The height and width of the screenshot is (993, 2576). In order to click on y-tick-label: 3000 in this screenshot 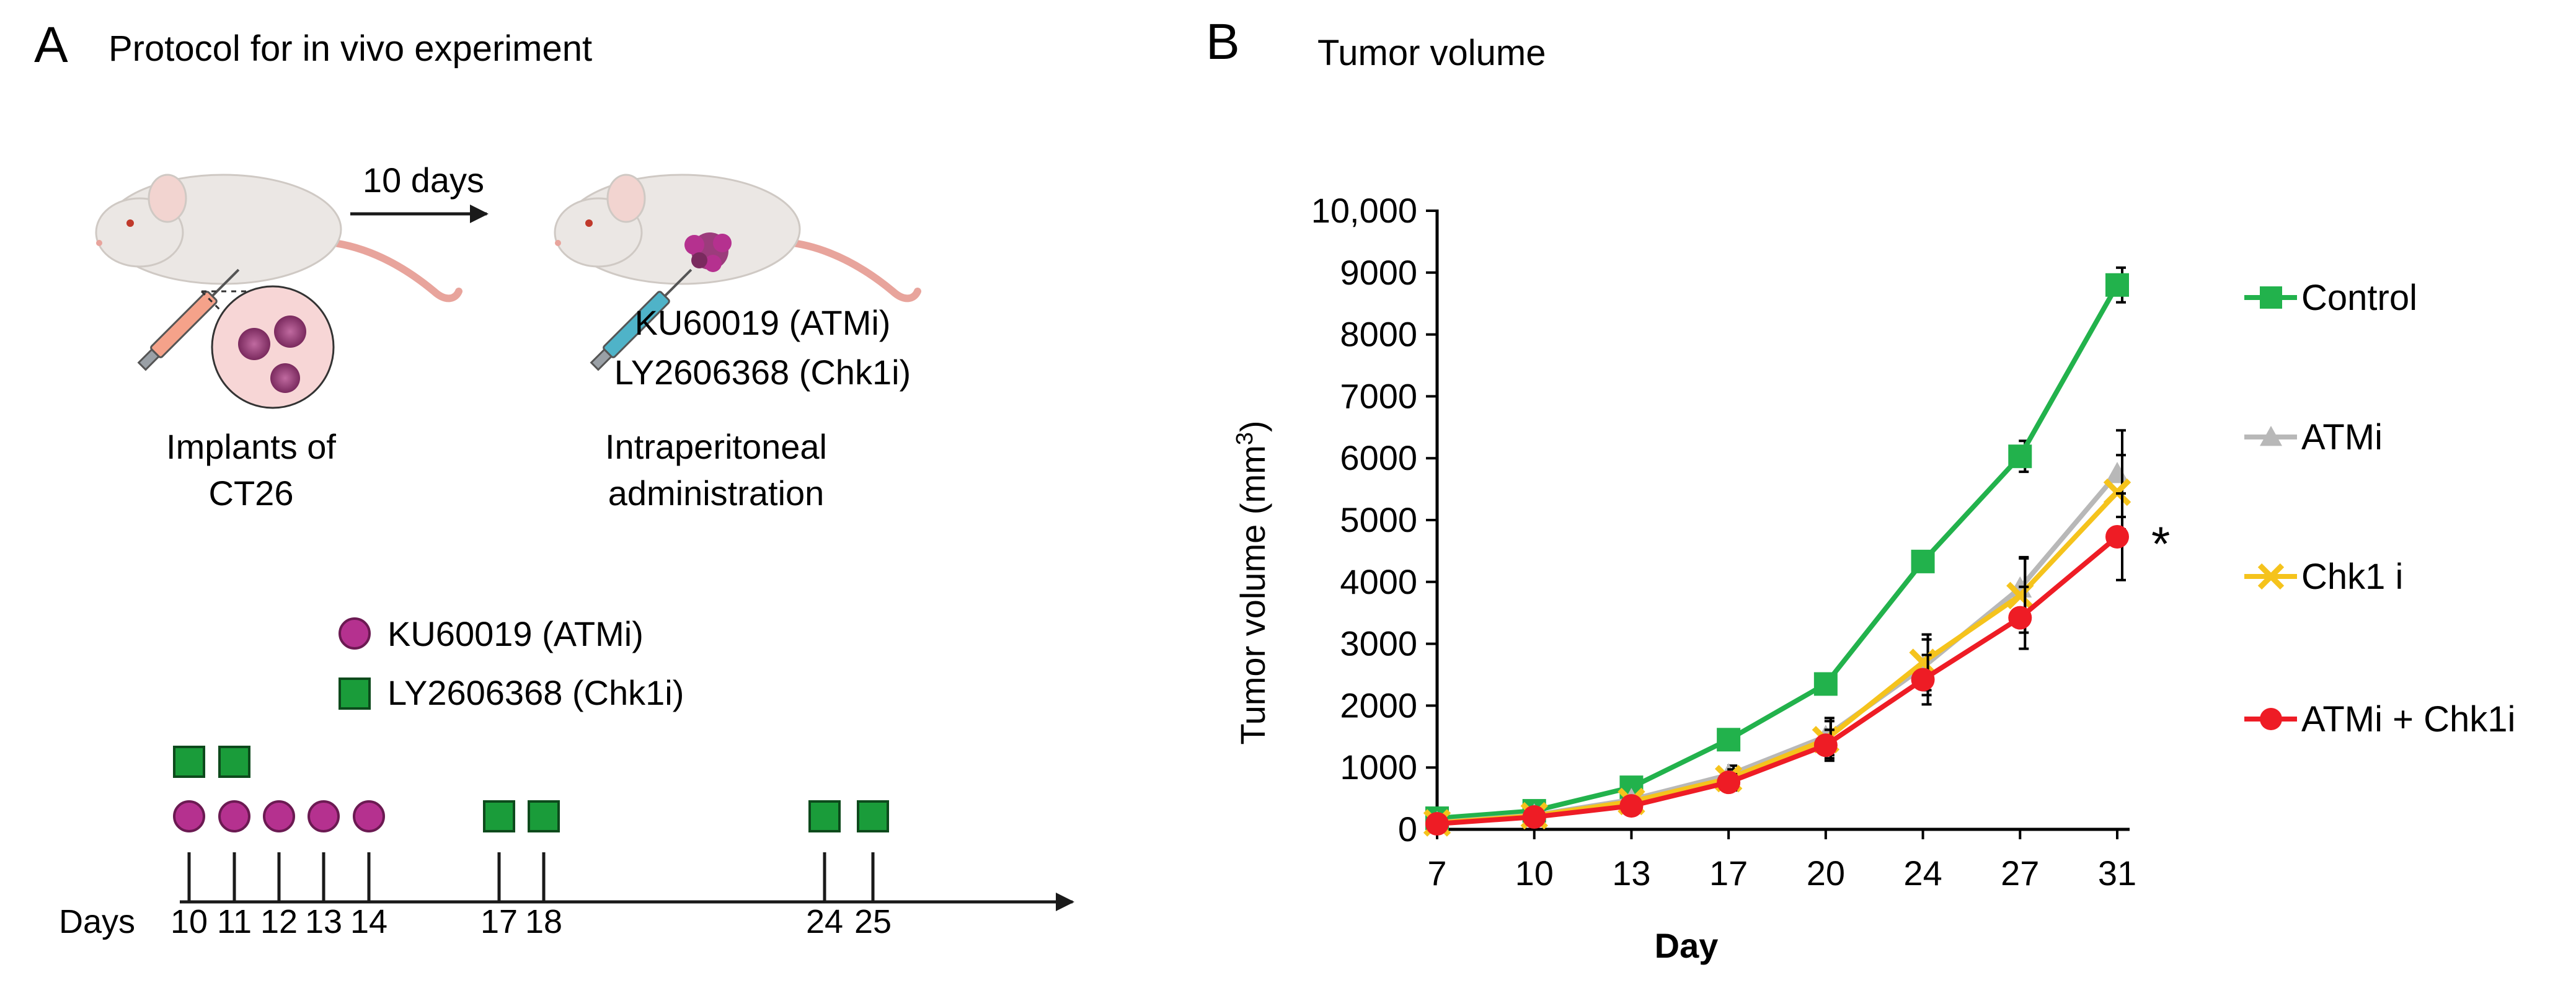, I will do `click(1378, 643)`.